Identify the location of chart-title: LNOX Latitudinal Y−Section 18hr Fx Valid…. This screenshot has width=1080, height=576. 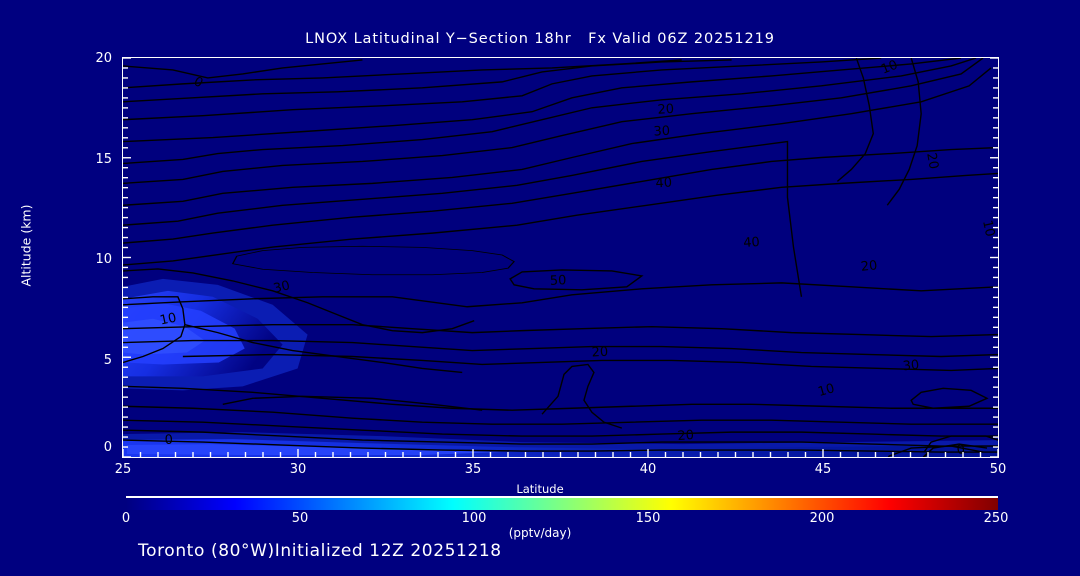
(540, 39).